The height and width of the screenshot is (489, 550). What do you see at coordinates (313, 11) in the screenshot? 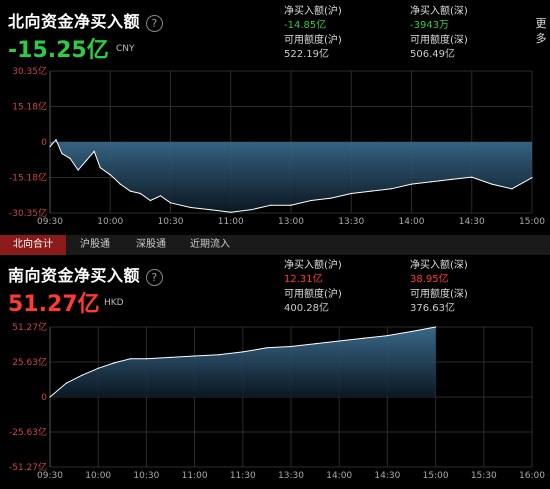
I see `north-net-sh-label: 净买入额(沪)` at bounding box center [313, 11].